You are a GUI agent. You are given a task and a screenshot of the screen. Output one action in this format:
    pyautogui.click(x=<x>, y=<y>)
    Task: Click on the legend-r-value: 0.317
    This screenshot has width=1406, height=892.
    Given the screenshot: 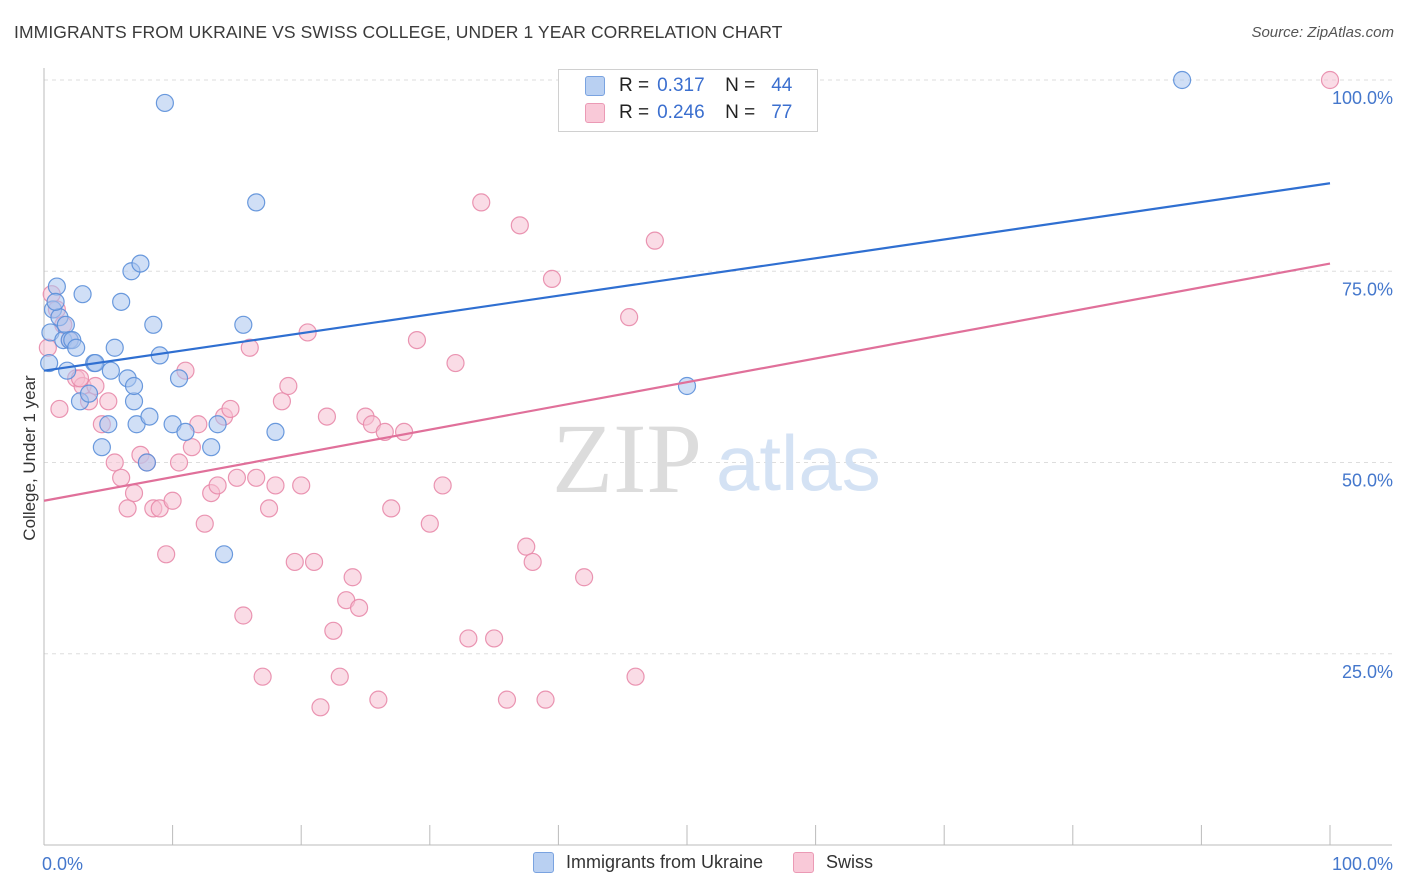 What is the action you would take?
    pyautogui.click(x=681, y=85)
    